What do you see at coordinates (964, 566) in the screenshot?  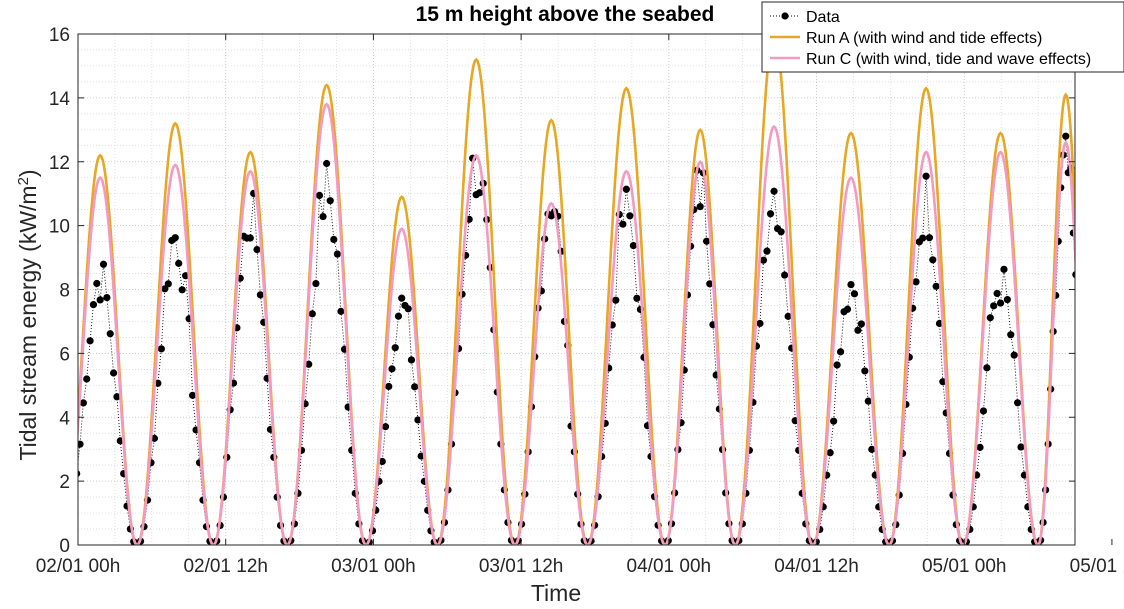 I see `x-tick-label: 05/01 00h` at bounding box center [964, 566].